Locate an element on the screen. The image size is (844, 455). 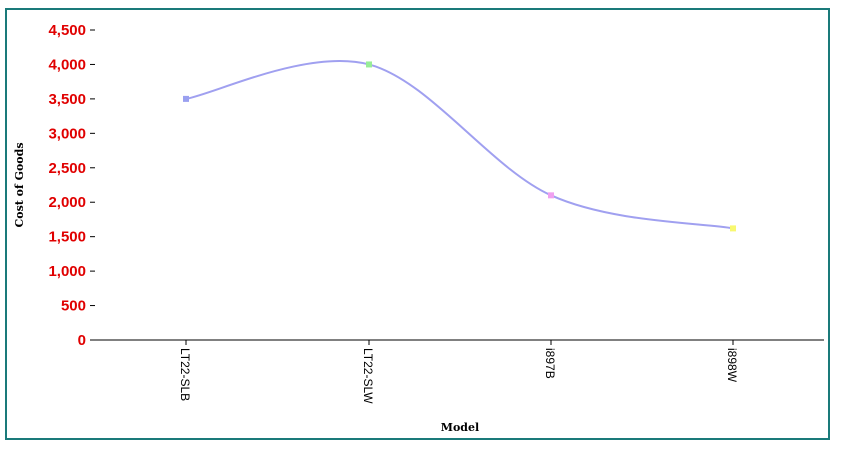
y-tick-label: 500 is located at coordinates (73, 306).